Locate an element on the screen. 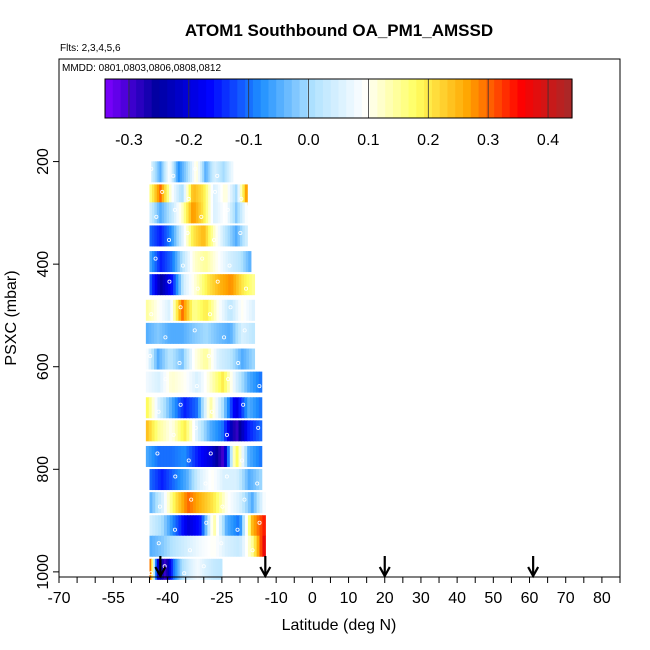 The width and height of the screenshot is (650, 650). profile-arrow is located at coordinates (533, 567).